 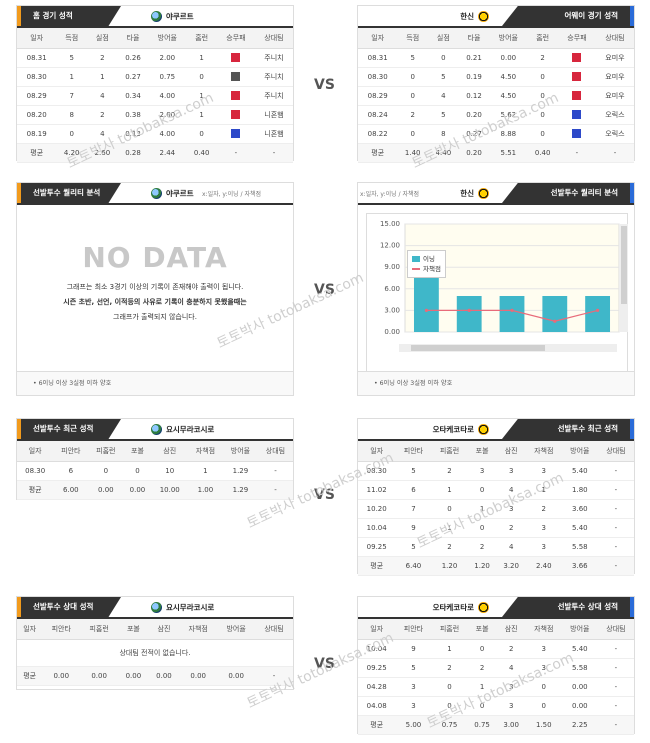 What do you see at coordinates (576, 38) in the screenshot?
I see `column-header: 승무패` at bounding box center [576, 38].